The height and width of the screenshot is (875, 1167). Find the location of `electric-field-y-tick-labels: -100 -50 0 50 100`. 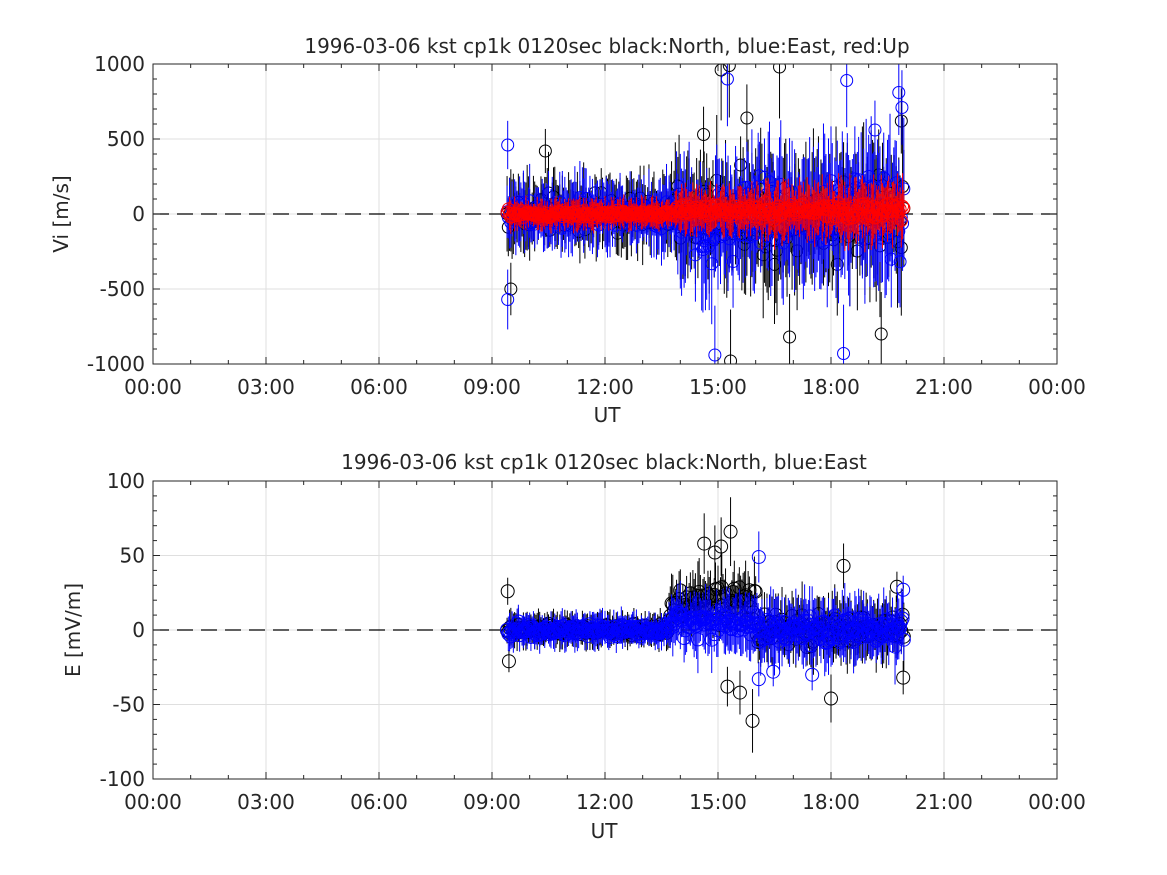

electric-field-y-tick-labels: -100 -50 0 50 100 is located at coordinates (122, 630).